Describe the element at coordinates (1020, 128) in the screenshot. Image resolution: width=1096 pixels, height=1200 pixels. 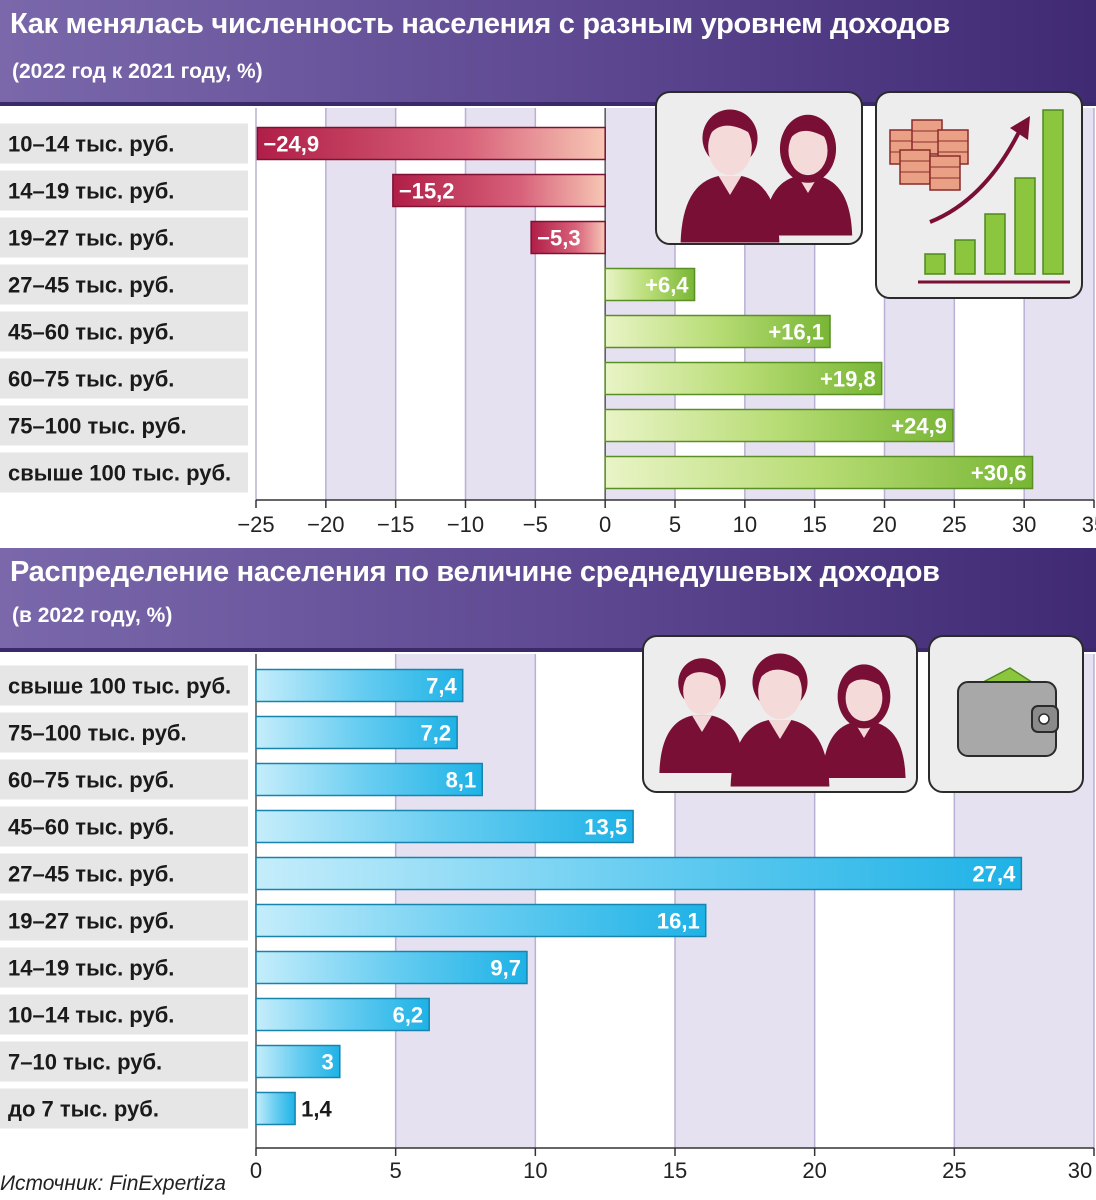
I see `growth-arrowhead` at that location.